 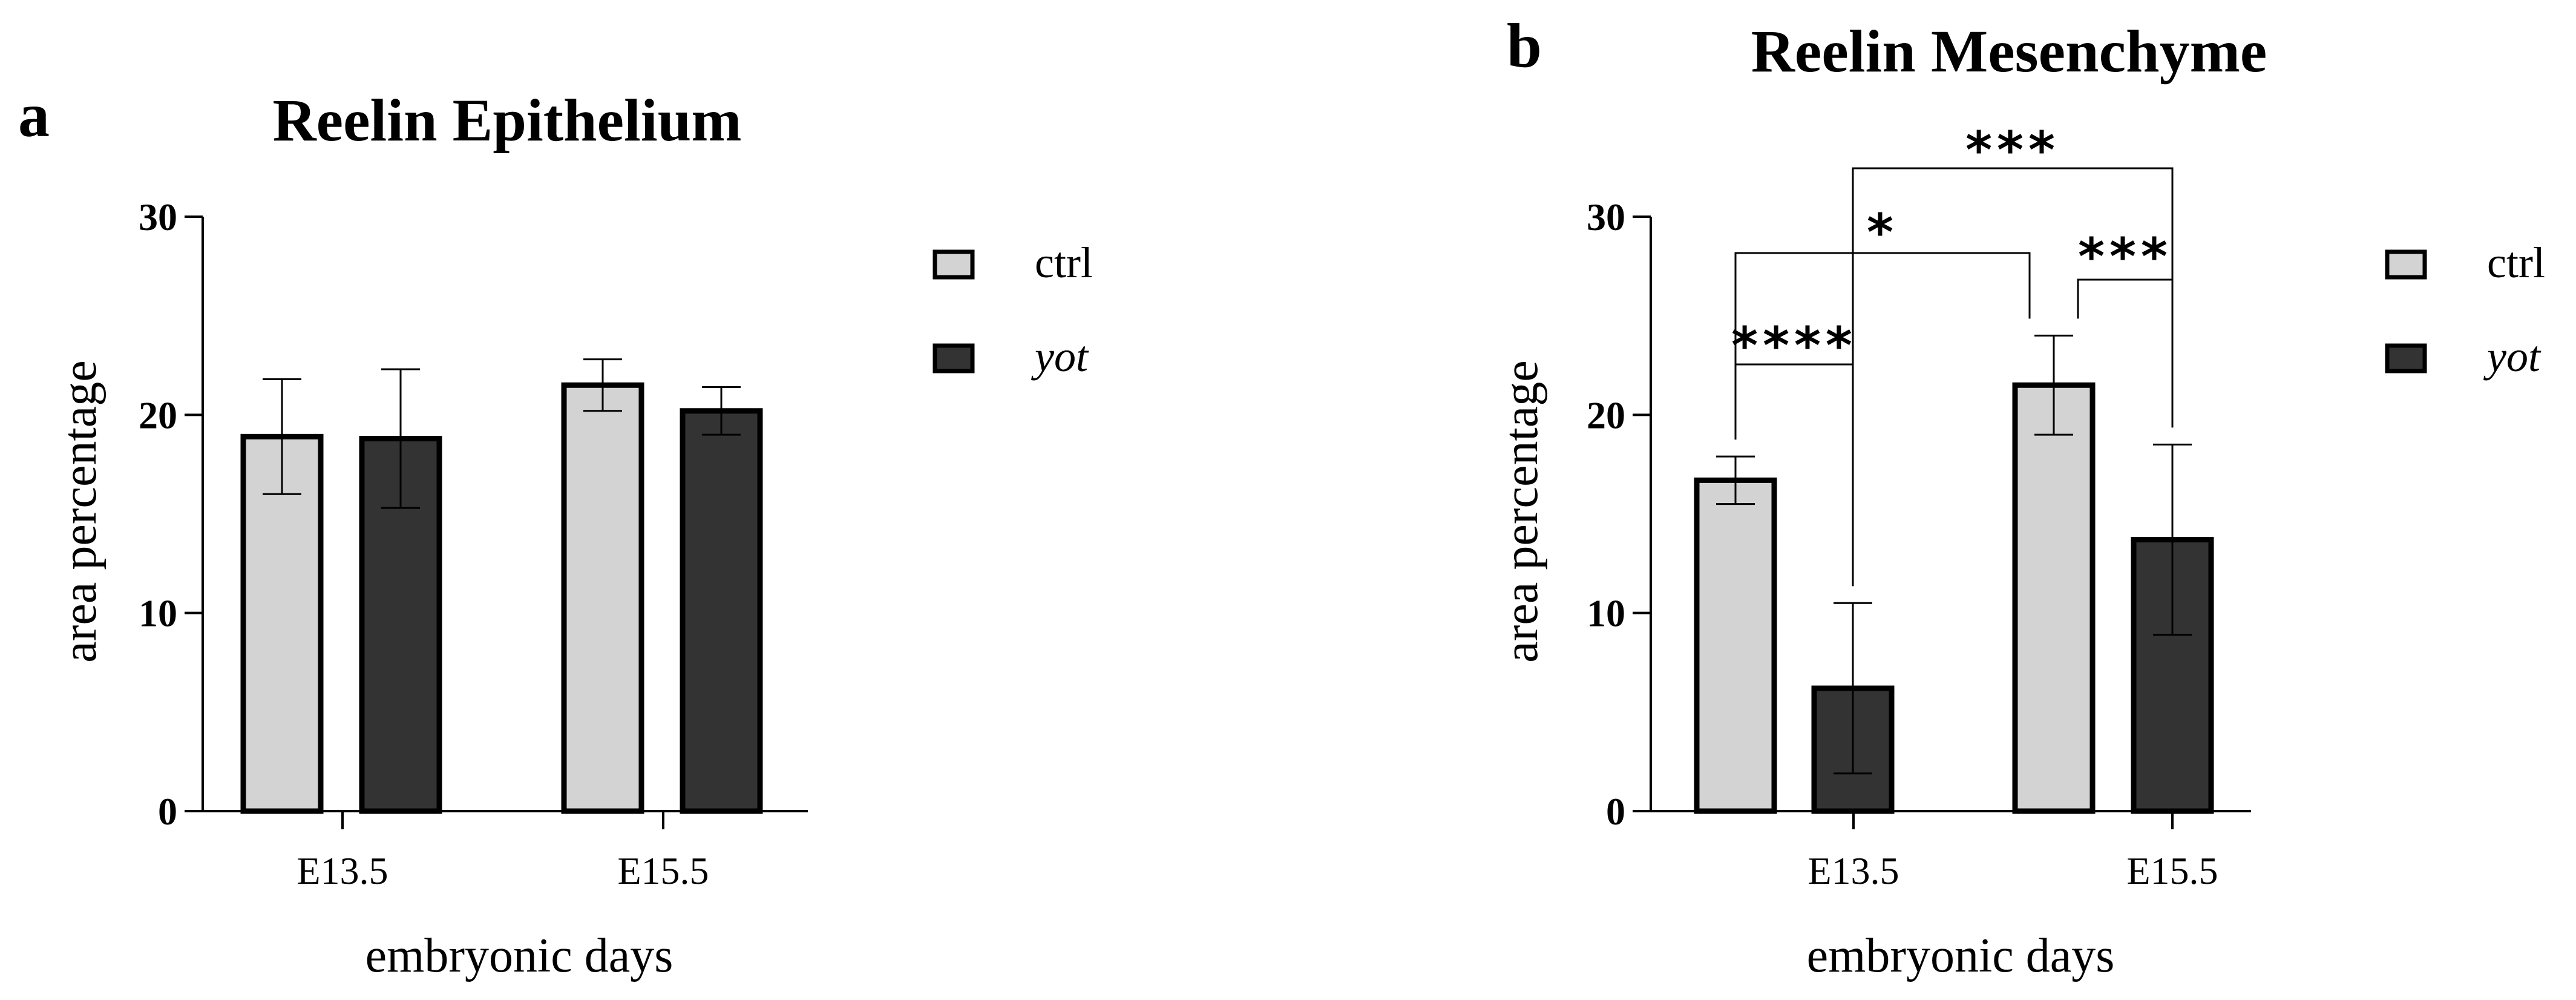 What do you see at coordinates (1735, 645) in the screenshot?
I see `panel-b-bar-e13-5-ctrl` at bounding box center [1735, 645].